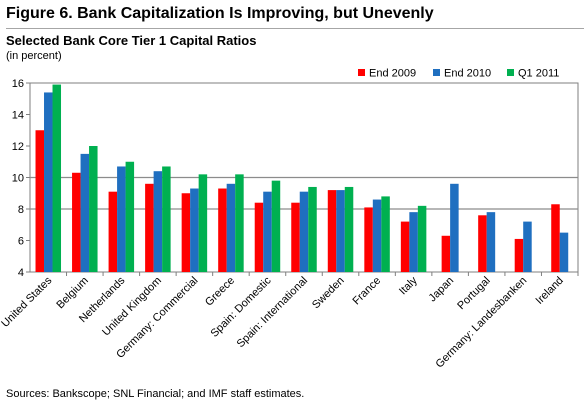  Describe the element at coordinates (220, 292) in the screenshot. I see `x-tick-label-greece: Greece` at that location.